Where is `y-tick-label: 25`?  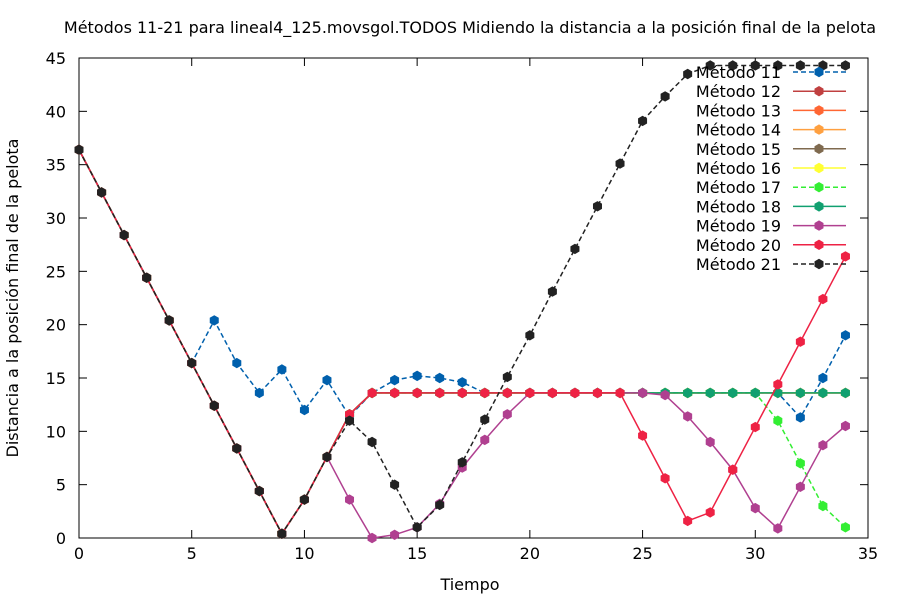
y-tick-label: 25 is located at coordinates (56, 271).